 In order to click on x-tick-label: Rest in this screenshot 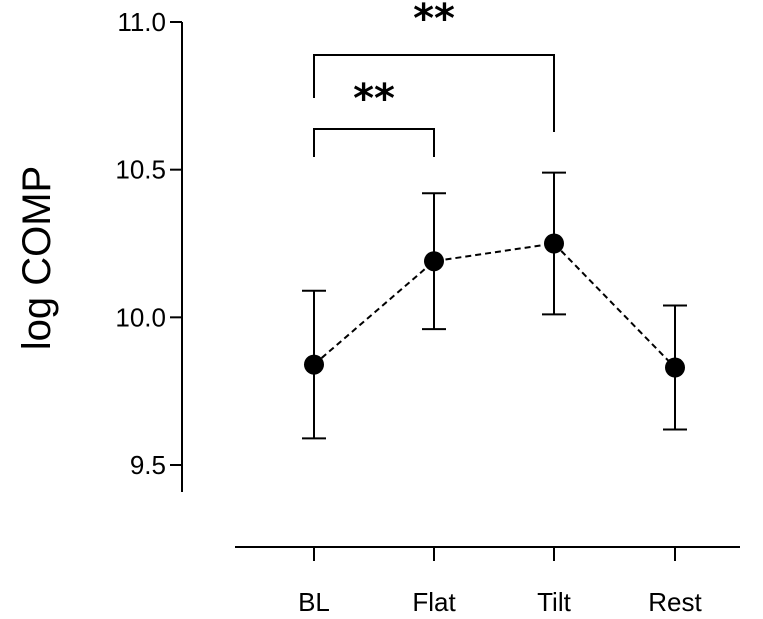, I will do `click(675, 602)`.